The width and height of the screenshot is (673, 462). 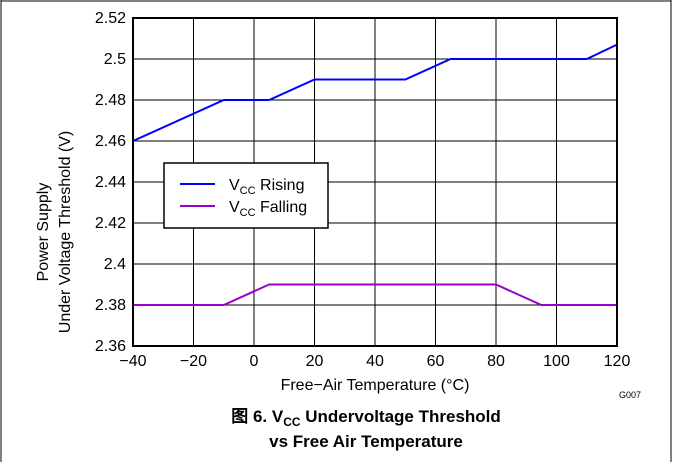 What do you see at coordinates (110, 223) in the screenshot?
I see `y-tick-label: 2.42` at bounding box center [110, 223].